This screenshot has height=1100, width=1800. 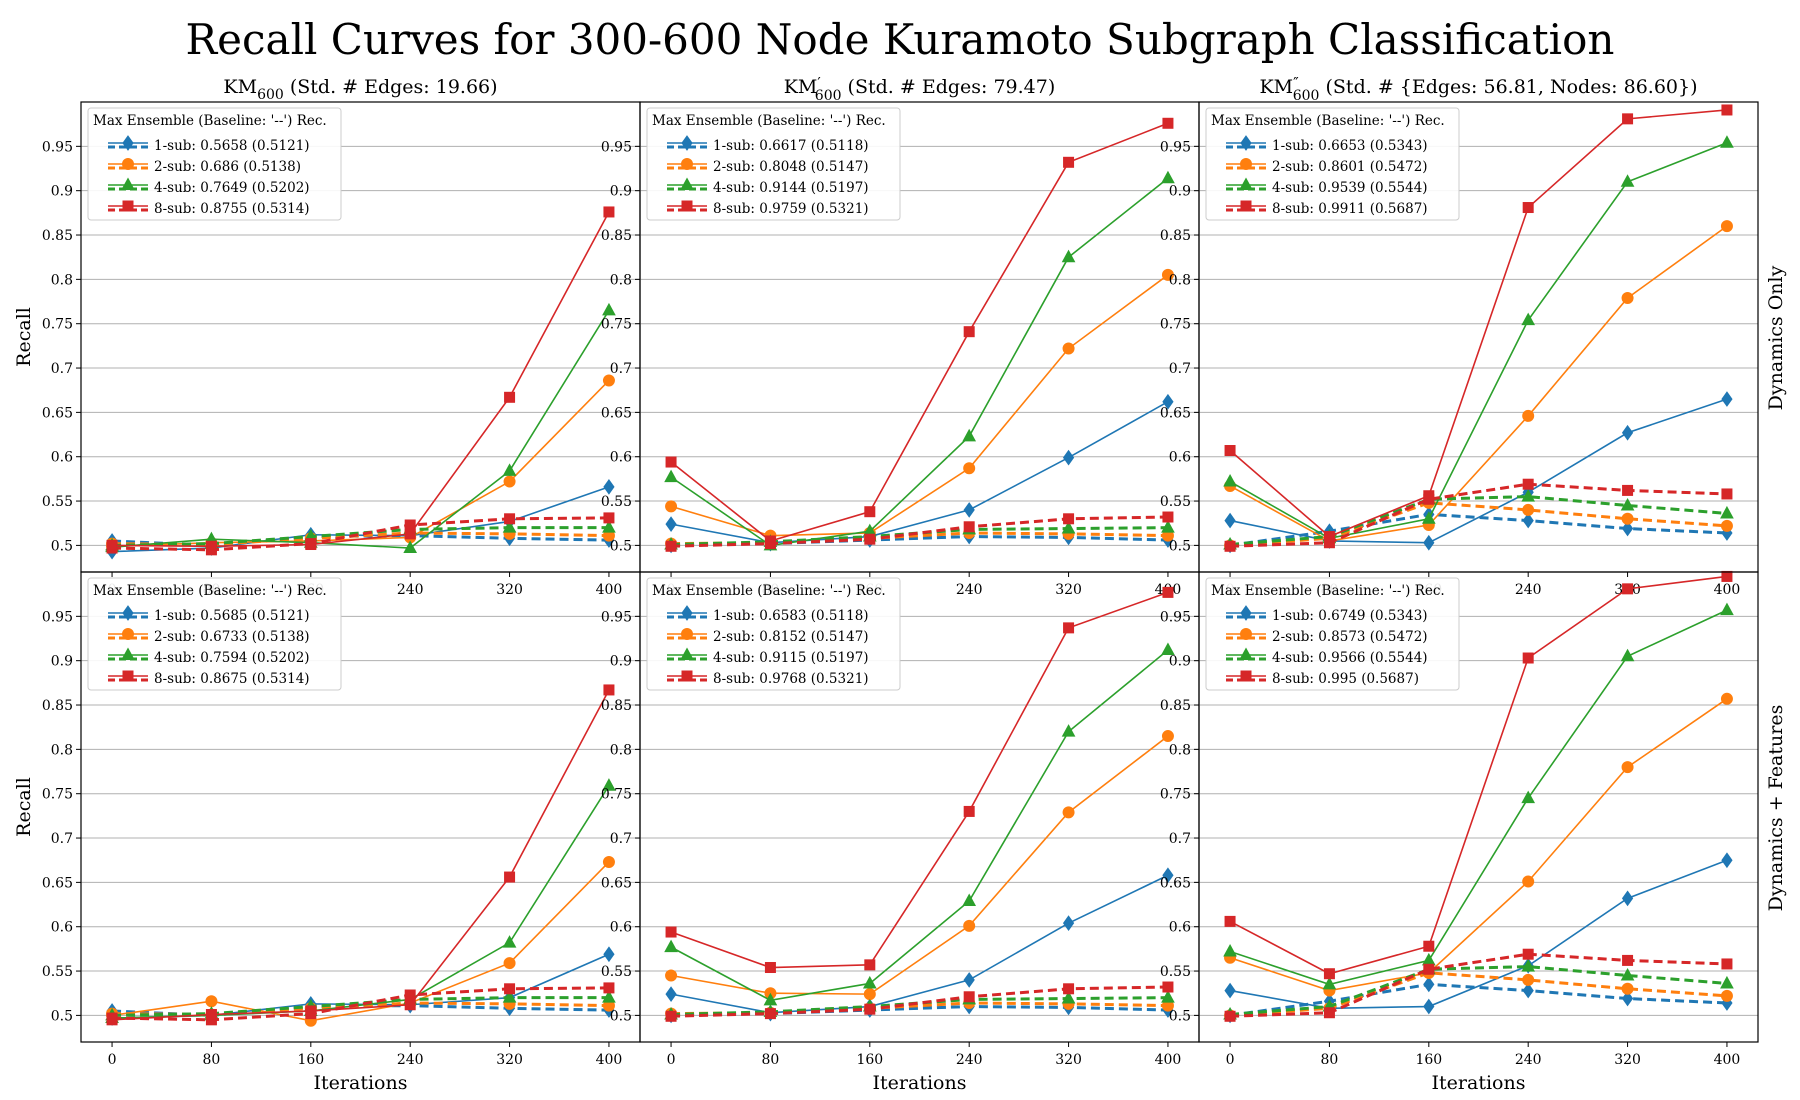 What do you see at coordinates (24, 807) in the screenshot?
I see `y-axis-label: Recall` at bounding box center [24, 807].